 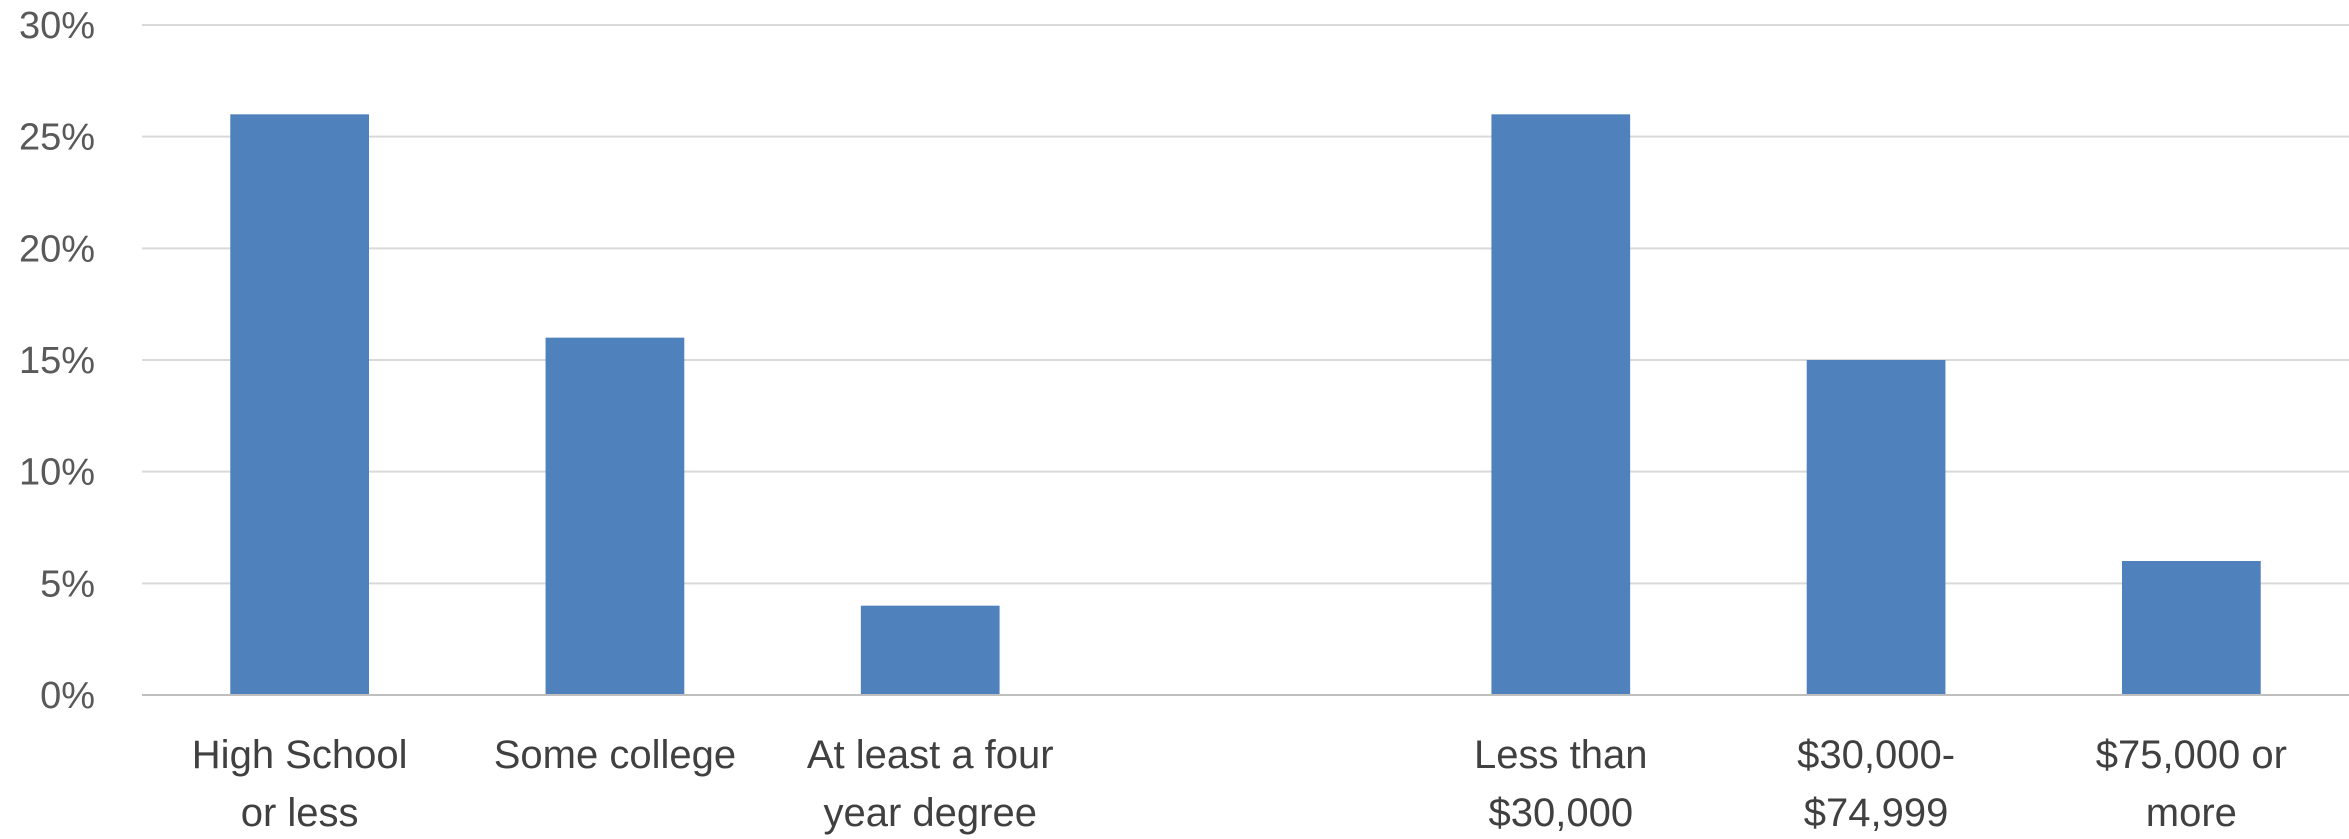 I want to click on y-tick-label: 15%, so click(x=57, y=361).